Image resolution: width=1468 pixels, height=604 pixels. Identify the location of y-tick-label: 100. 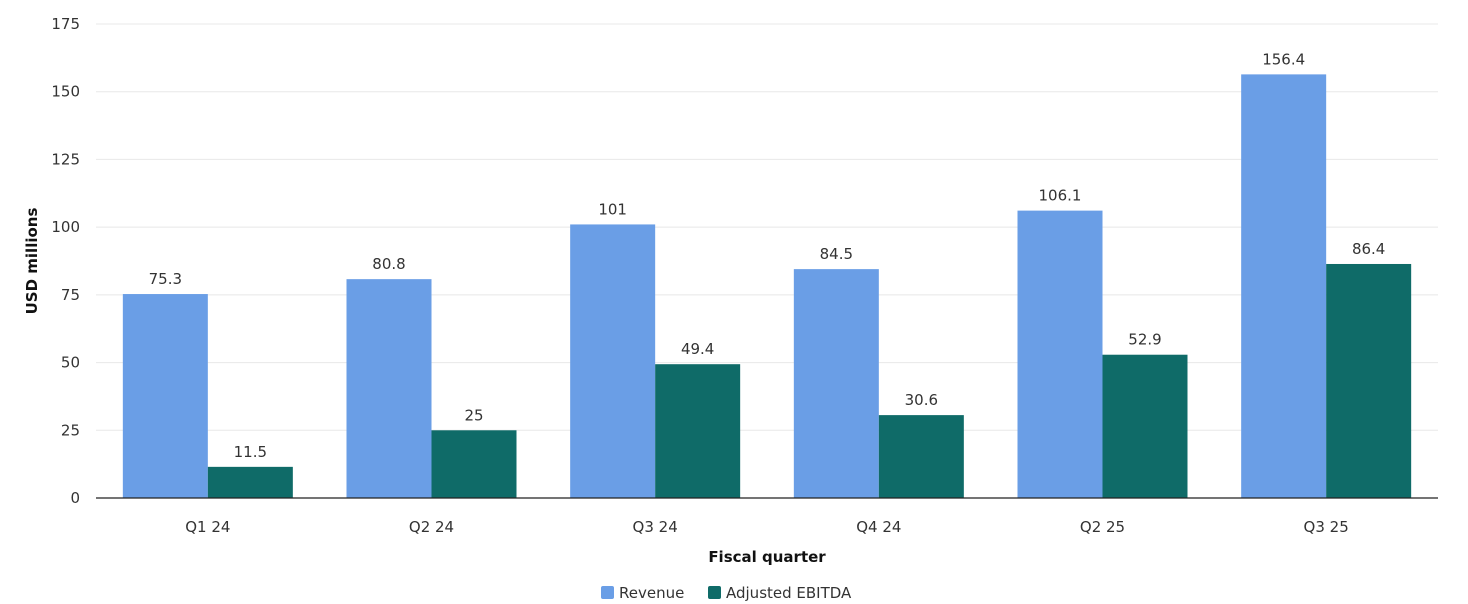
(65, 227).